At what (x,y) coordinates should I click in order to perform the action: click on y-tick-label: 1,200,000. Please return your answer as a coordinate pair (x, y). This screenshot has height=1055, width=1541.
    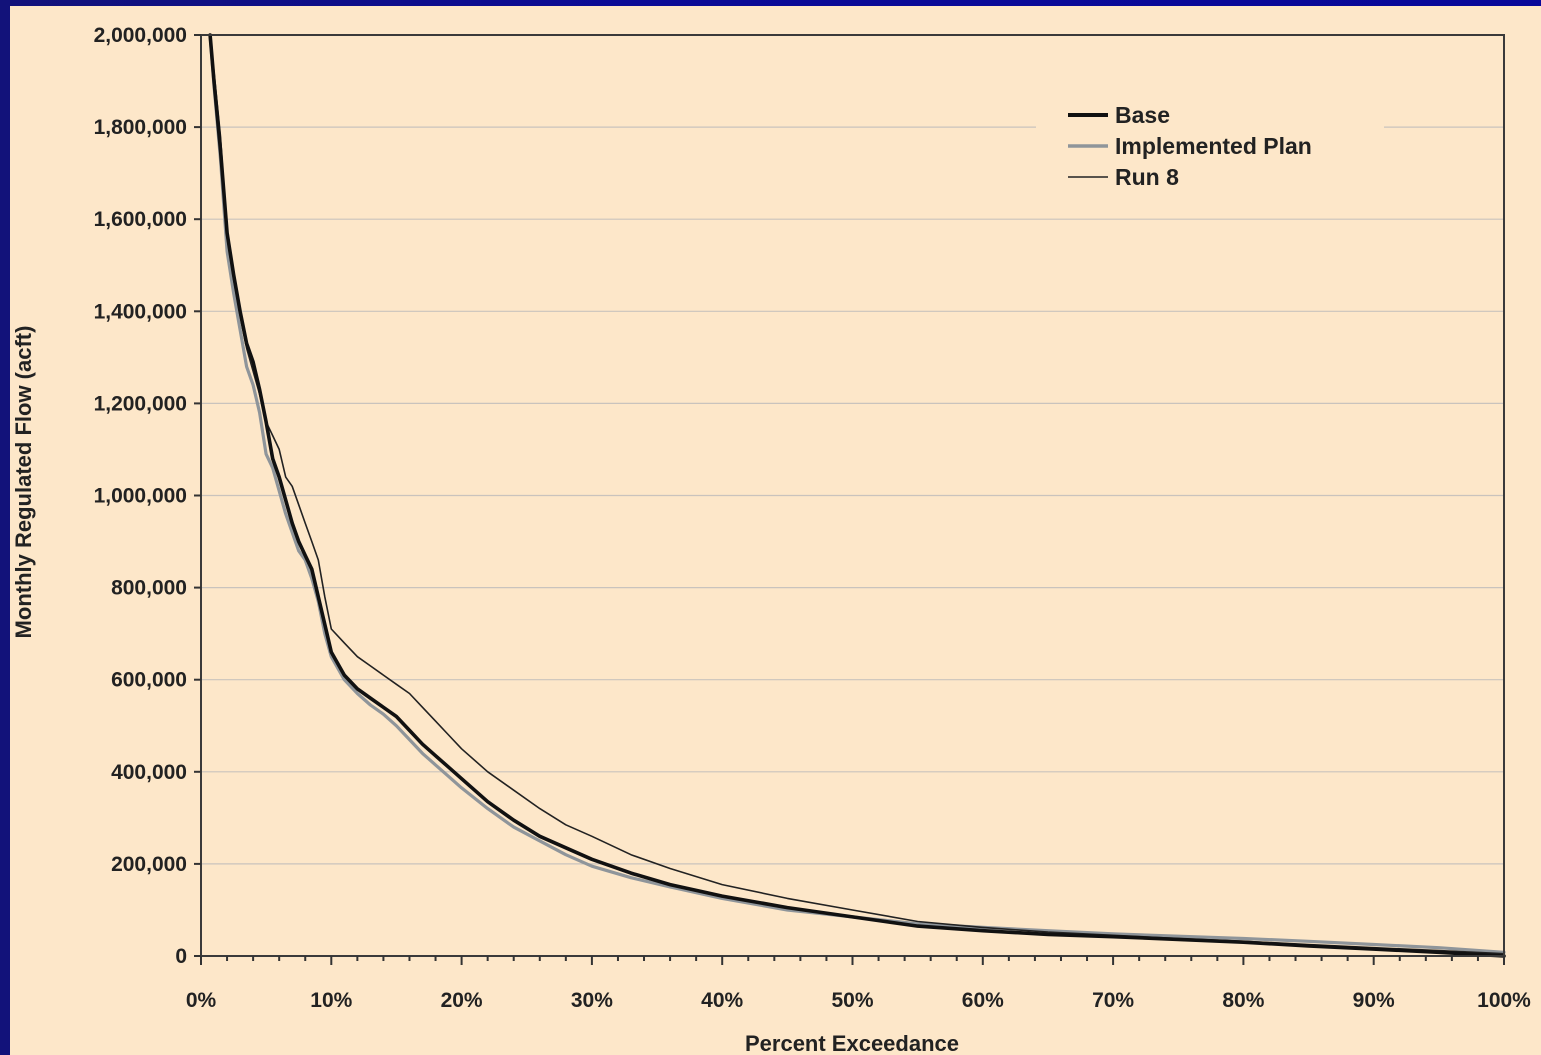
    Looking at the image, I should click on (140, 403).